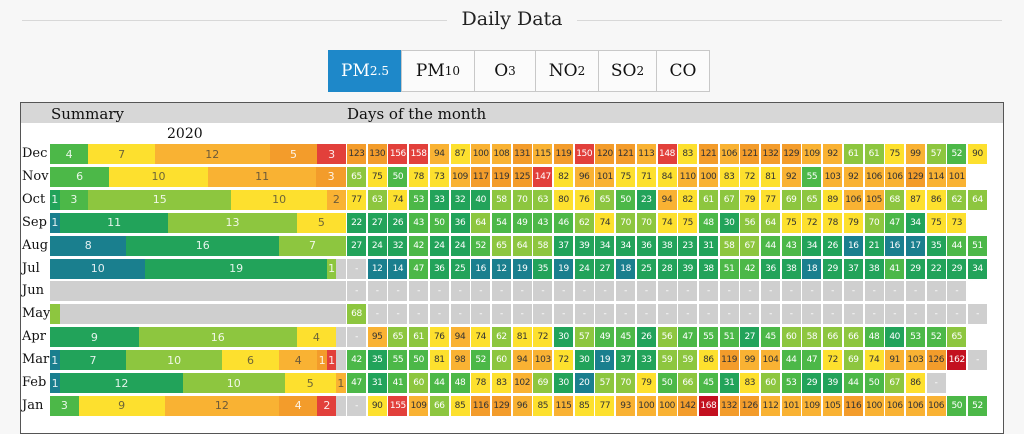 The height and width of the screenshot is (434, 1024). I want to click on summary-segment-light-green: 7, so click(312, 245).